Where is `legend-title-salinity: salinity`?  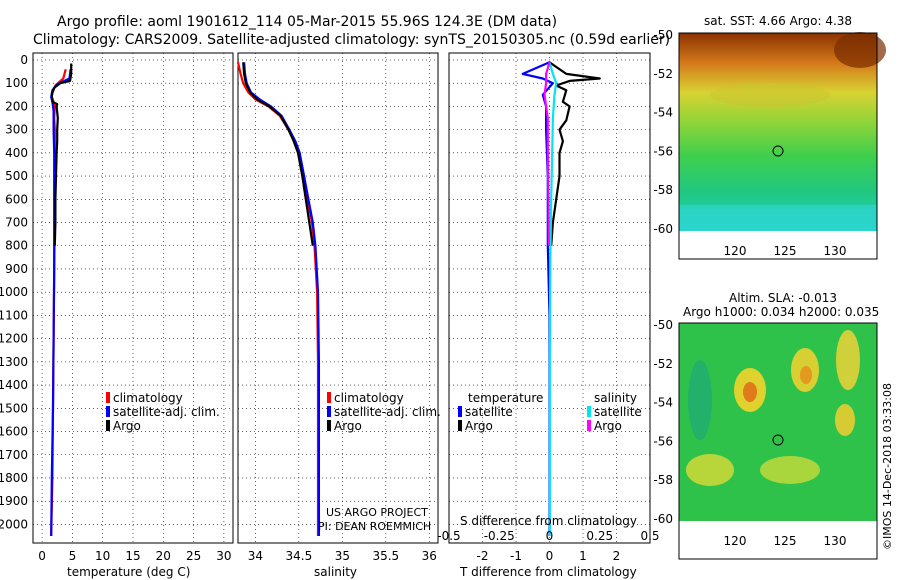 legend-title-salinity: salinity is located at coordinates (615, 398).